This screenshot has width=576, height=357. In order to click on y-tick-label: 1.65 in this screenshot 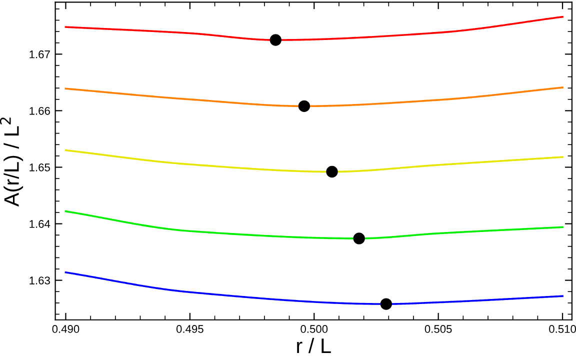, I will do `click(40, 167)`.